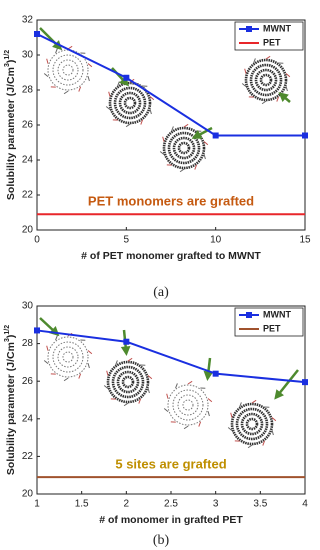 Image resolution: width=320 pixels, height=550 pixels. Describe the element at coordinates (28, 306) in the screenshot. I see `y-tick-label: 30` at that location.